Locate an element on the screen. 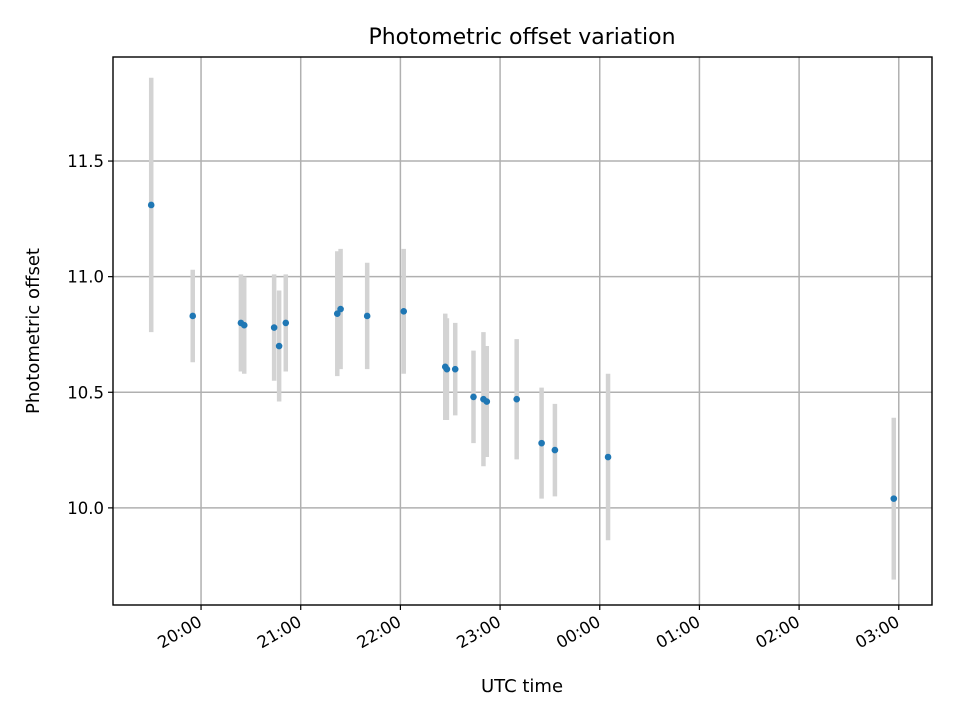 The width and height of the screenshot is (960, 720). y-tick-label: 11.0 is located at coordinates (85, 277).